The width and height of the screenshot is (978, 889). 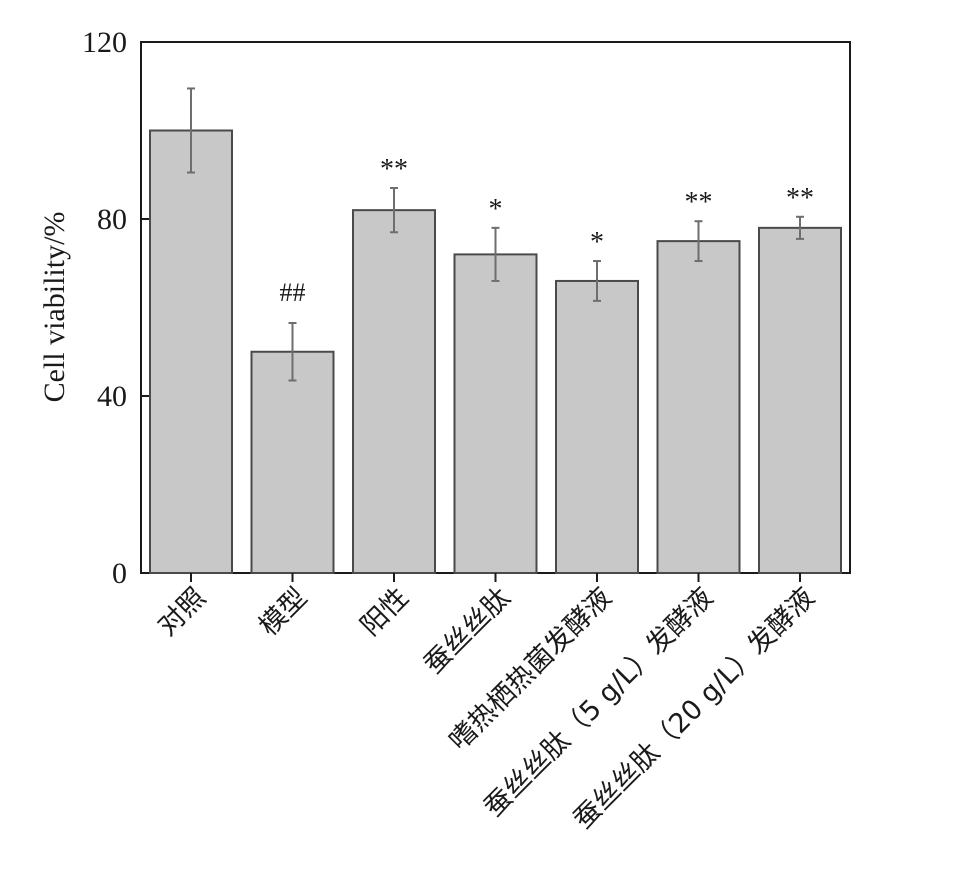 I want to click on y-tick-label: 80, so click(x=112, y=219).